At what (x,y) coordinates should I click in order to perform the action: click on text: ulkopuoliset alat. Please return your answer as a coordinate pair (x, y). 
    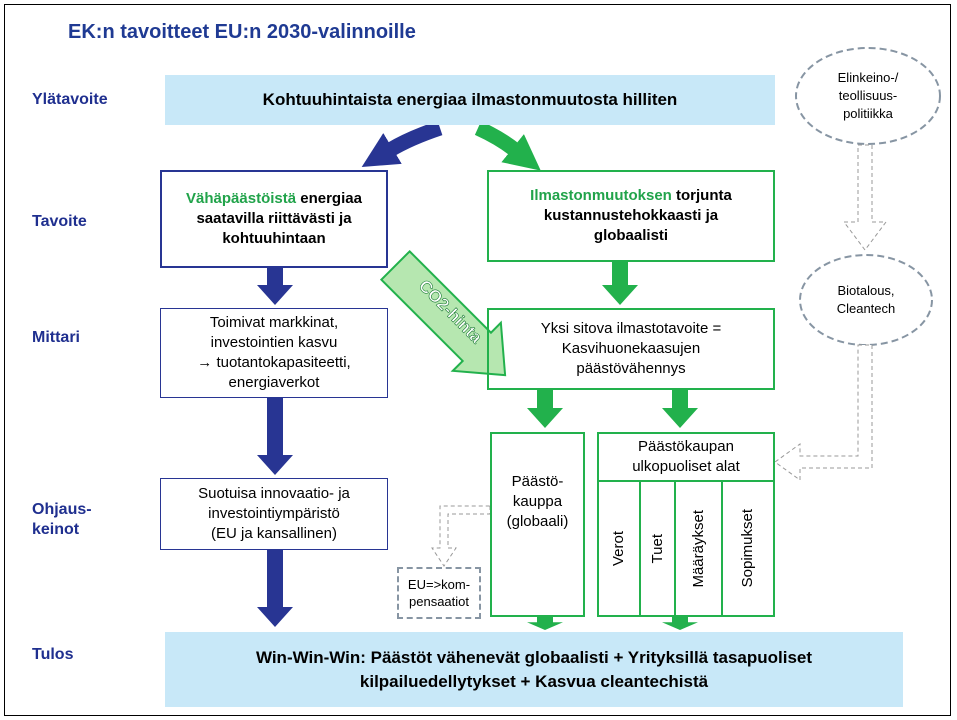
    Looking at the image, I should click on (686, 466).